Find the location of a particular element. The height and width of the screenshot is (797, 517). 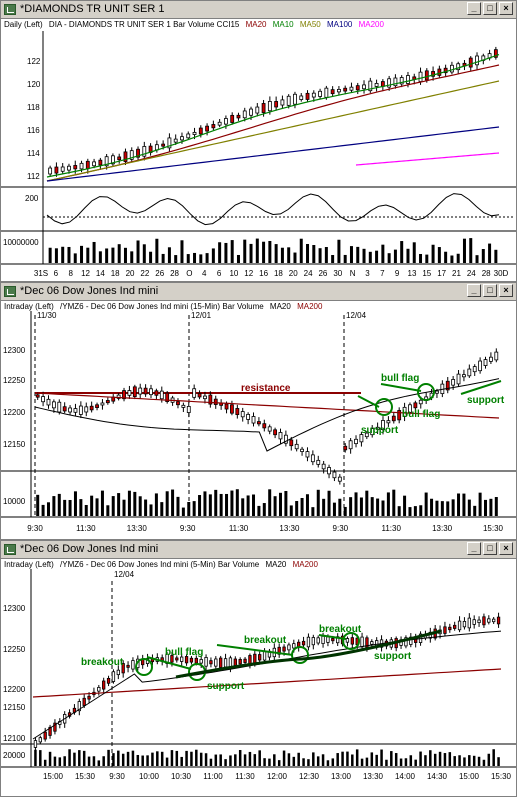

ma10-line is located at coordinates (273, 116).